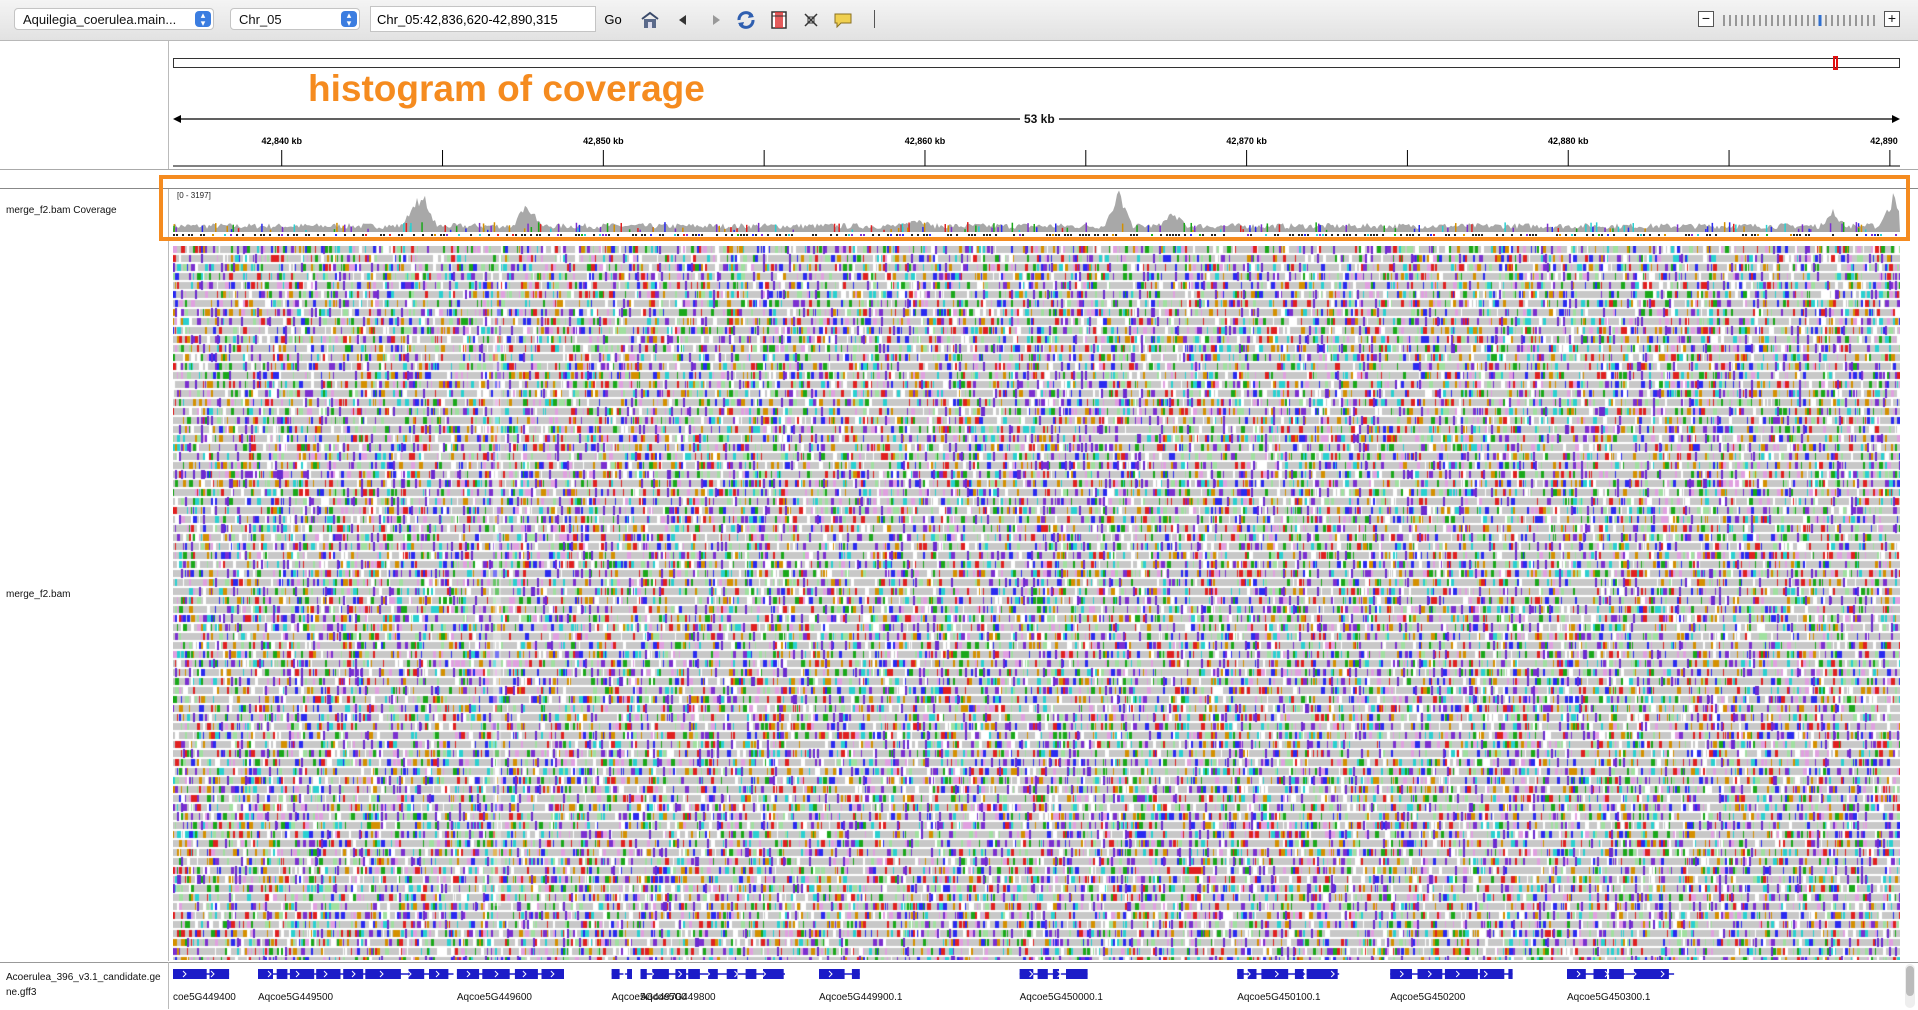 This screenshot has width=1918, height=1010. Describe the element at coordinates (1706, 19) in the screenshot. I see `zoom-out-button: −` at that location.